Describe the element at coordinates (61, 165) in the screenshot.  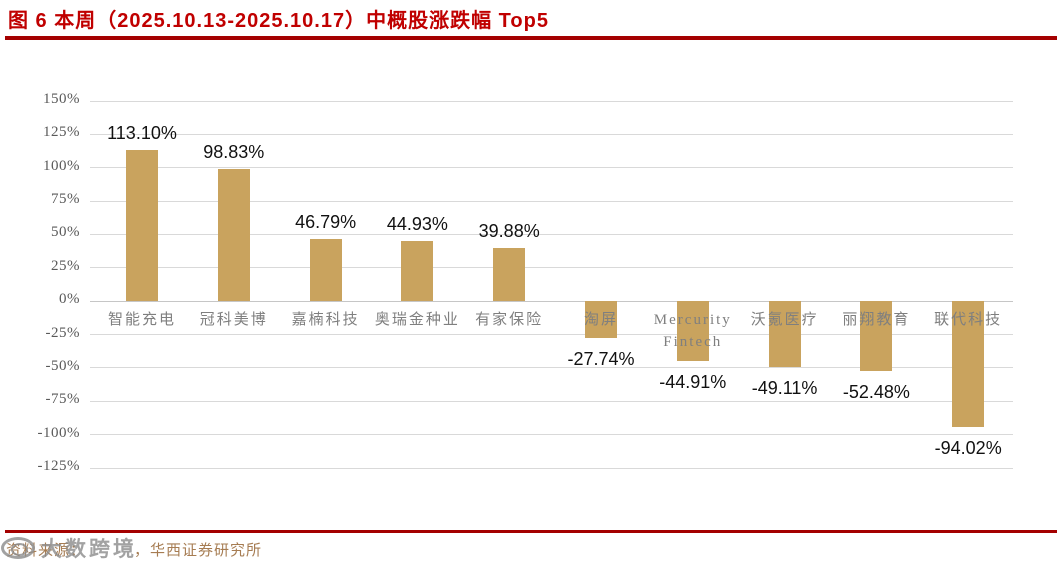
I see `y-axis-tick-label: 100%` at that location.